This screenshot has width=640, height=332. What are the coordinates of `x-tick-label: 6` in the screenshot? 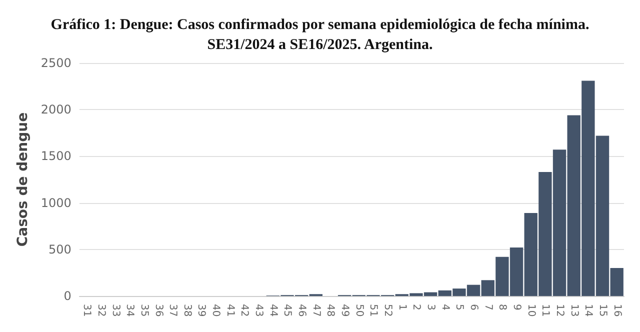 It's located at (474, 307).